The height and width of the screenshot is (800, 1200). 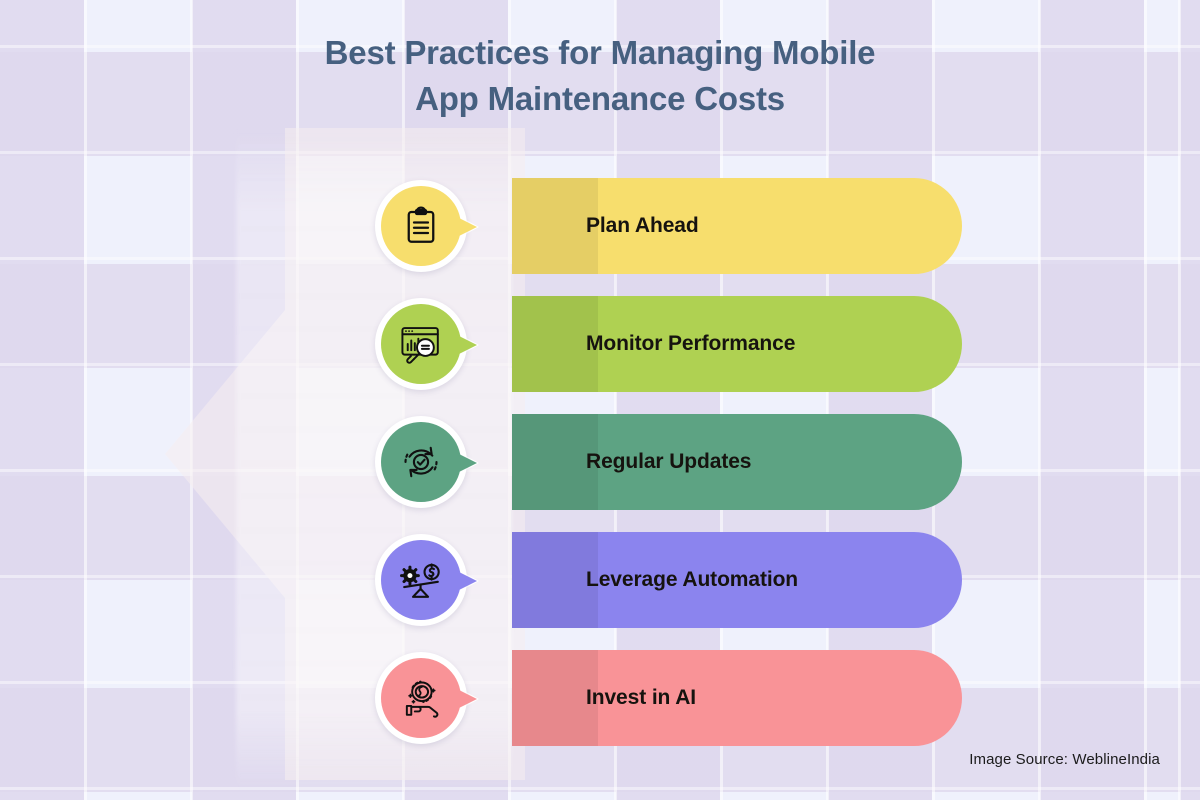 I want to click on practice-row: Monitor Performance, so click(x=600, y=344).